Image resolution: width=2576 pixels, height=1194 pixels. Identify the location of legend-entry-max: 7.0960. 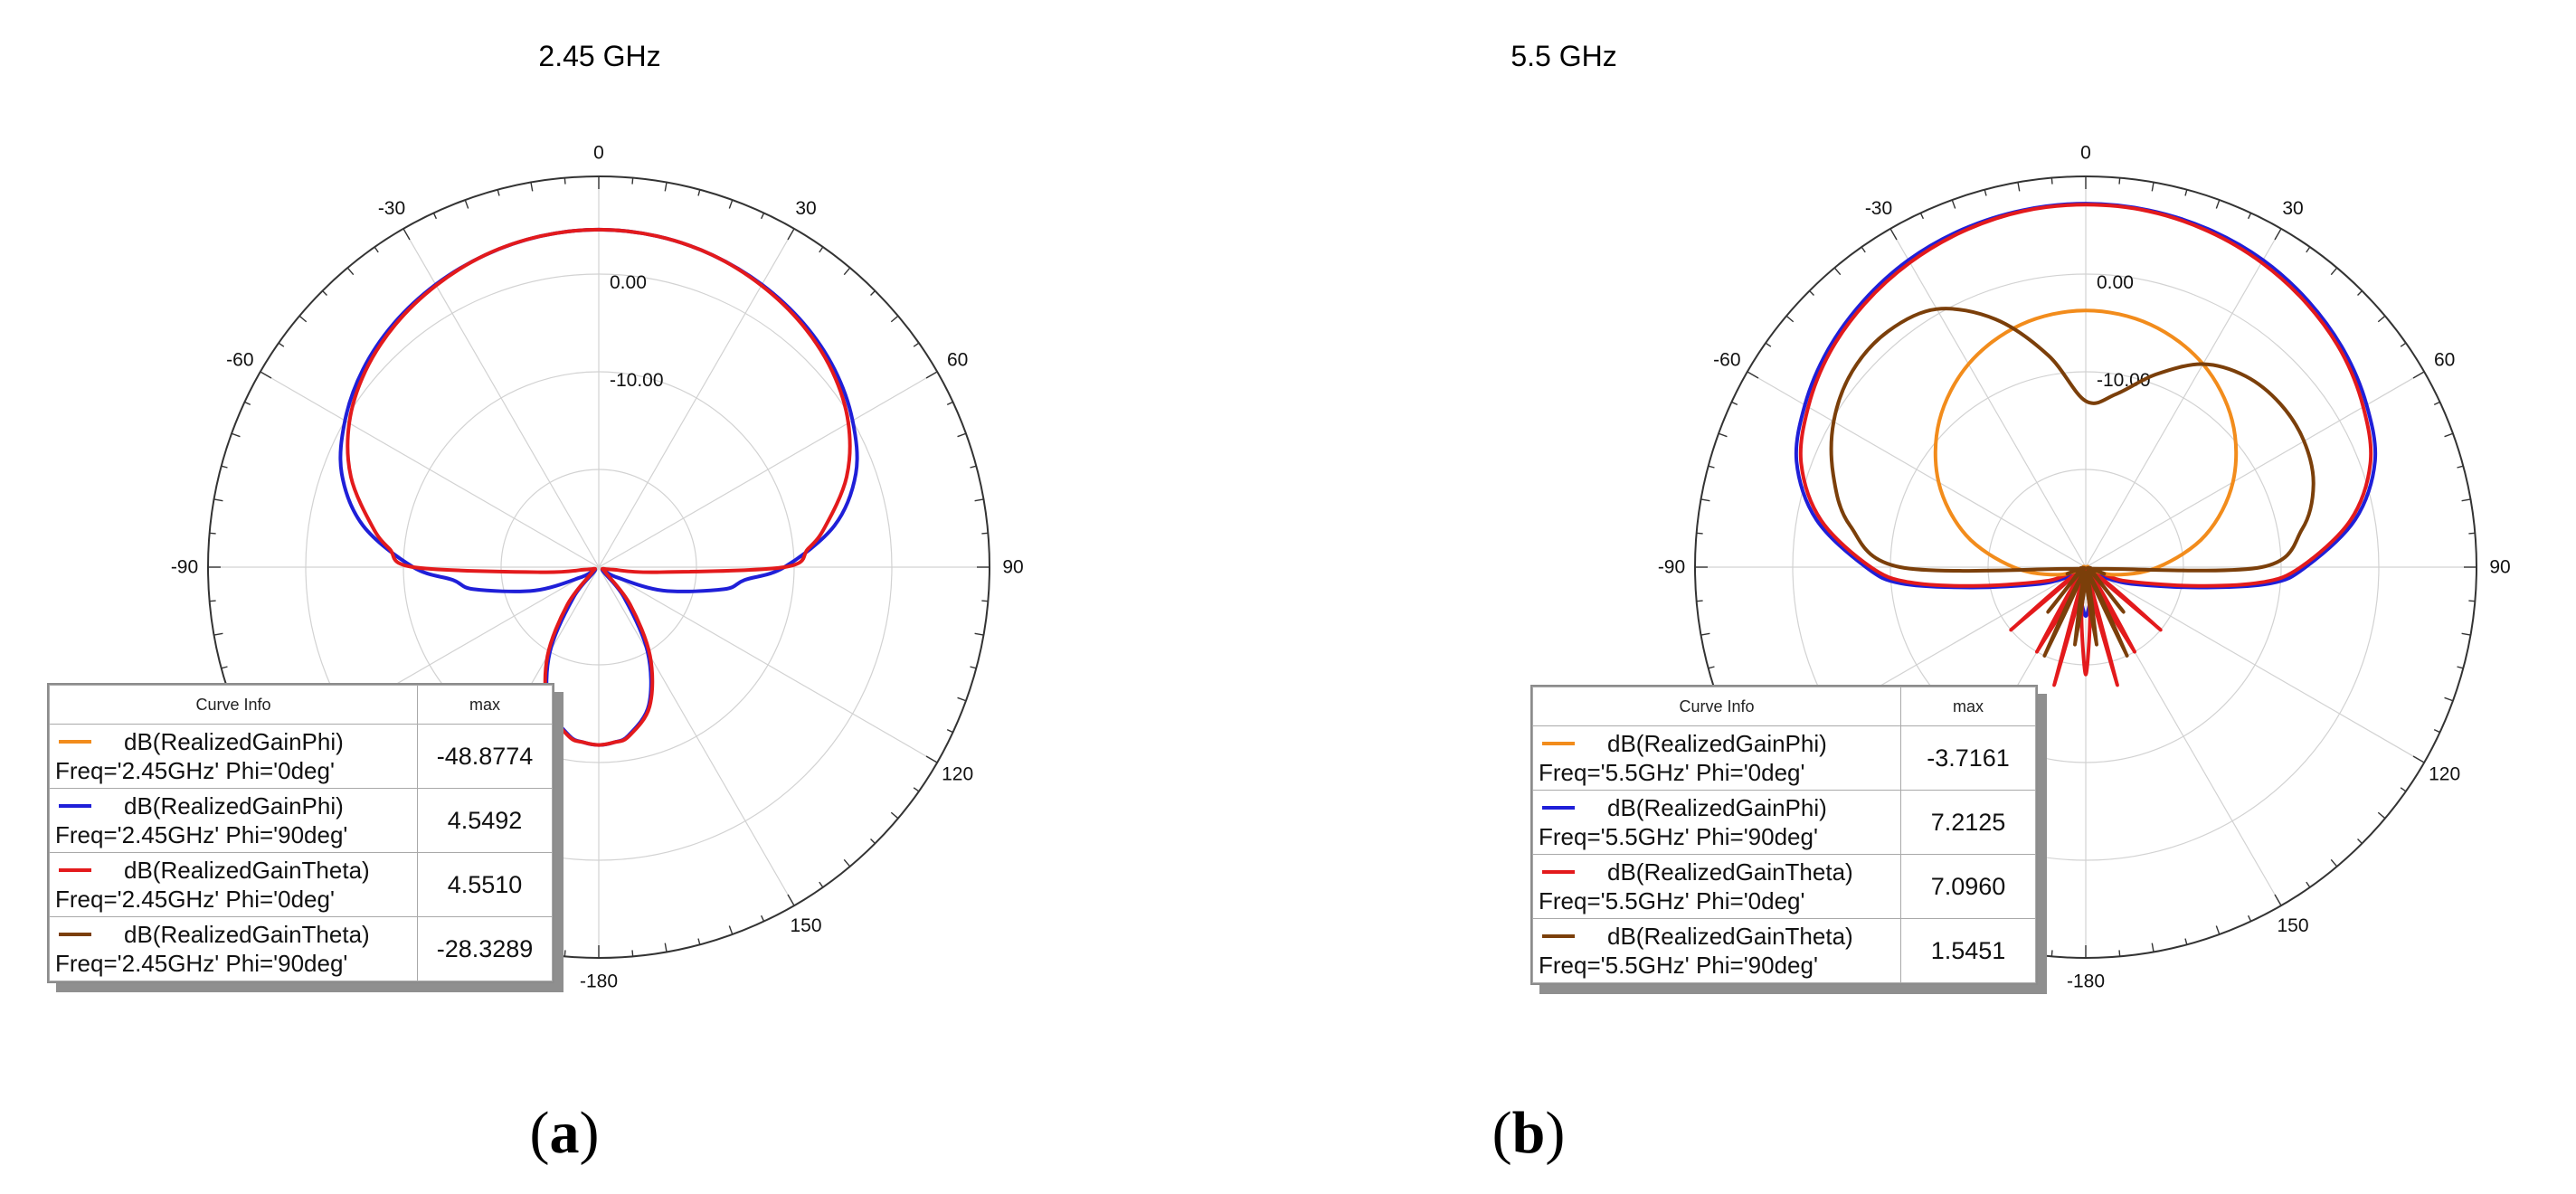
(1968, 886).